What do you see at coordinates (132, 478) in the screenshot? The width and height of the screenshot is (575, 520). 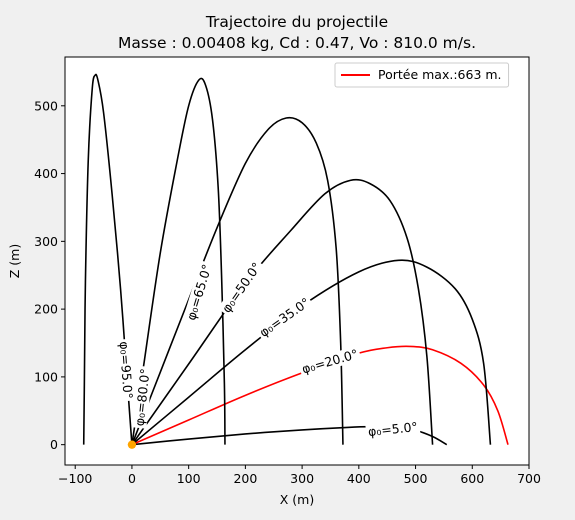 I see `x-tick-label: 0` at bounding box center [132, 478].